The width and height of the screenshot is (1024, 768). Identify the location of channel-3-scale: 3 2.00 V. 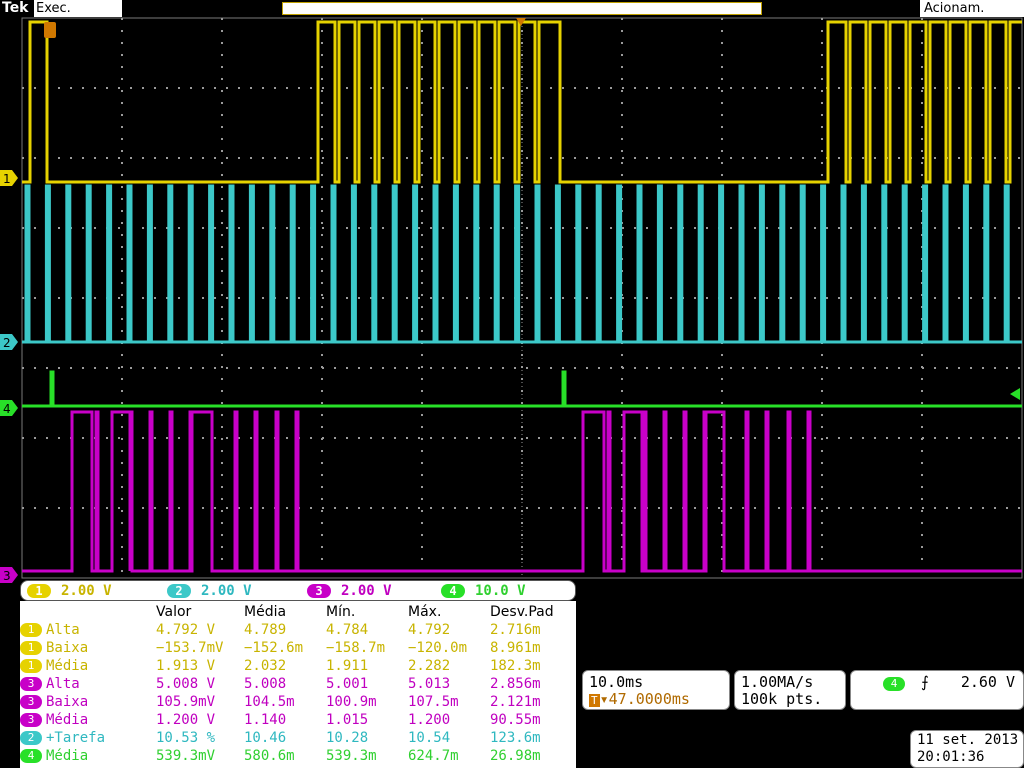
(349, 591).